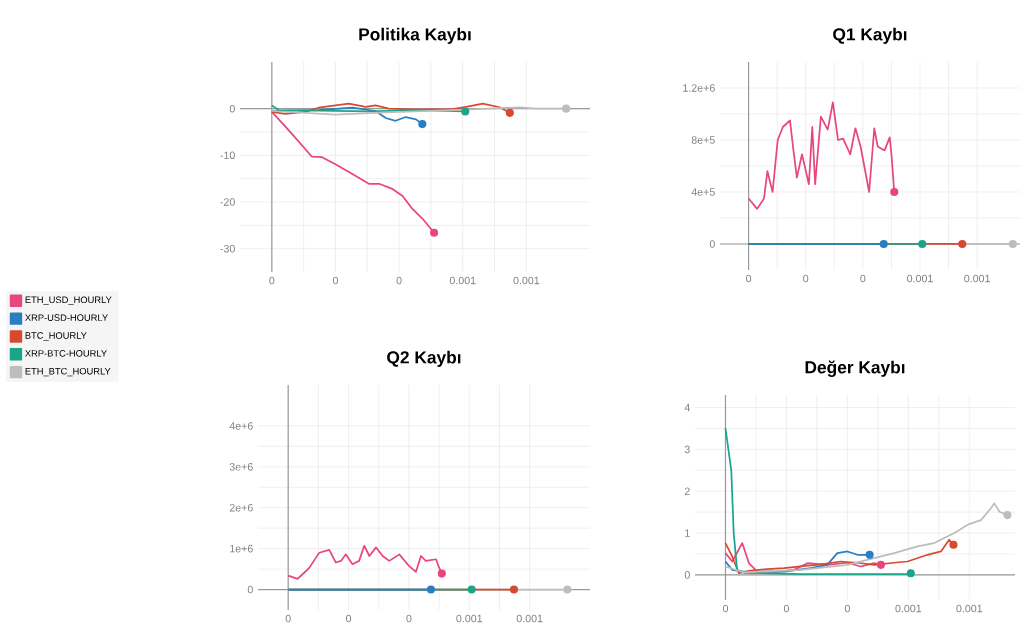 The image size is (1024, 638). What do you see at coordinates (855, 368) in the screenshot?
I see `chart-title: Değer Kaybı` at bounding box center [855, 368].